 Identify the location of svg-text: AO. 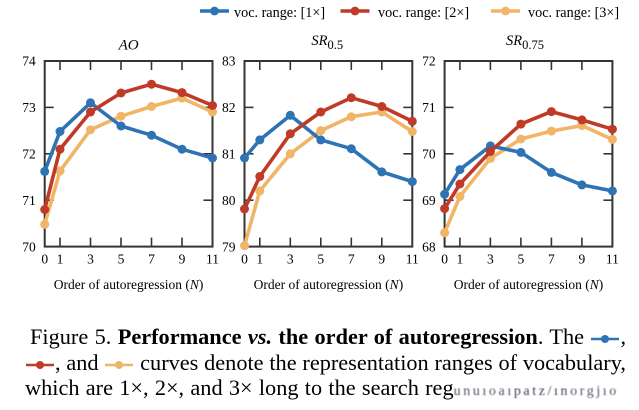
(128, 46).